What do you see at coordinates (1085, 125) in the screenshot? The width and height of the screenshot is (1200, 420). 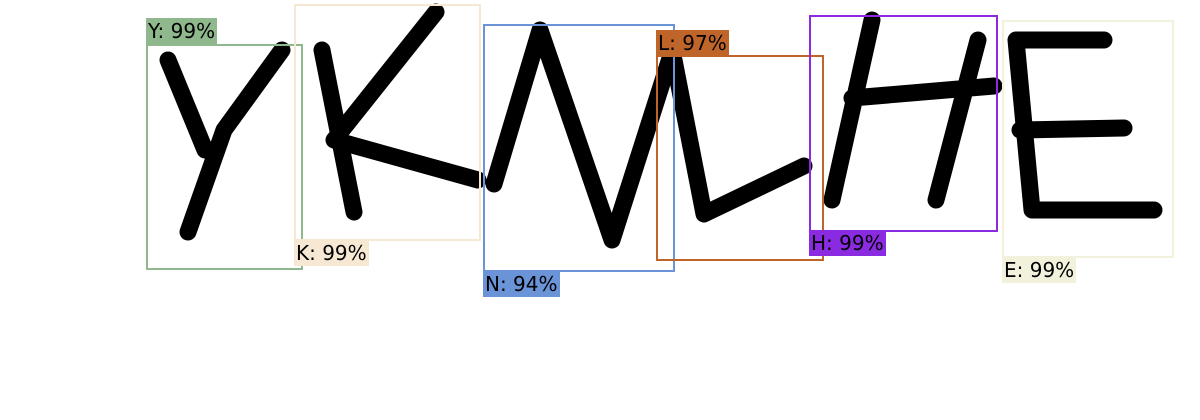 I see `glyph-e` at bounding box center [1085, 125].